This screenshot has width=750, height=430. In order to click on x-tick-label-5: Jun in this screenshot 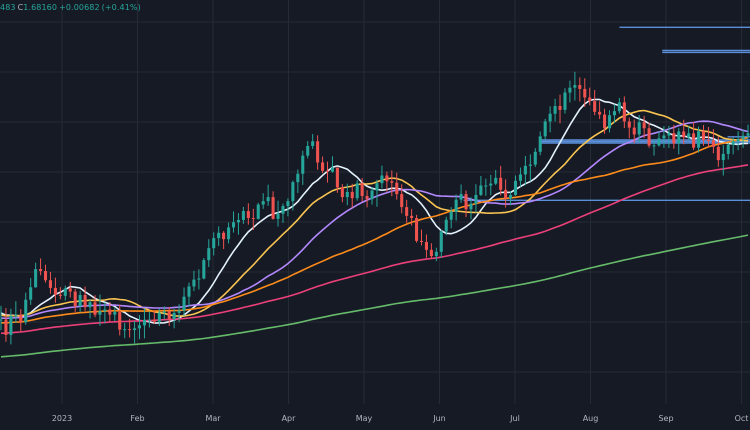, I will do `click(439, 418)`.